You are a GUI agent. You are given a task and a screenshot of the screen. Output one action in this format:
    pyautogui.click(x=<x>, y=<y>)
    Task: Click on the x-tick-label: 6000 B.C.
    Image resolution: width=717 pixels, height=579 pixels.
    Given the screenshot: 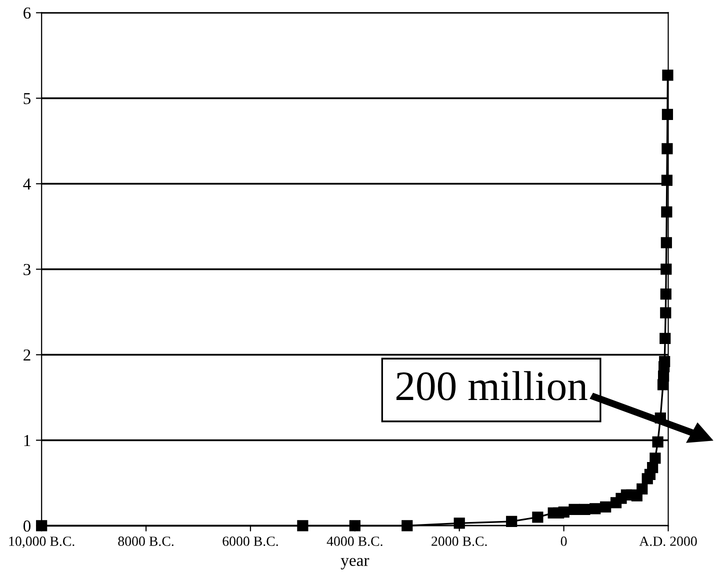 What is the action you would take?
    pyautogui.click(x=250, y=541)
    